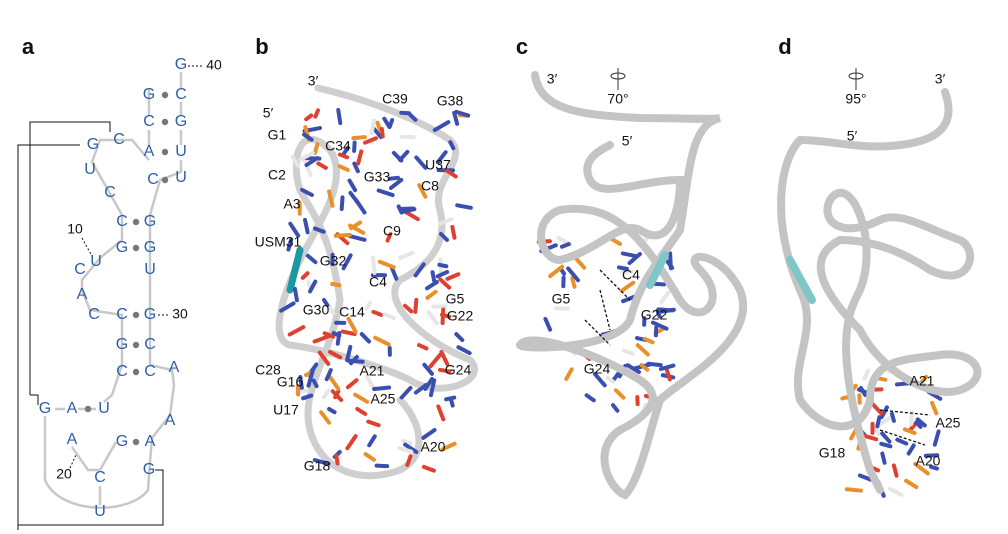  I want to click on residue-label: A3, so click(291, 204).